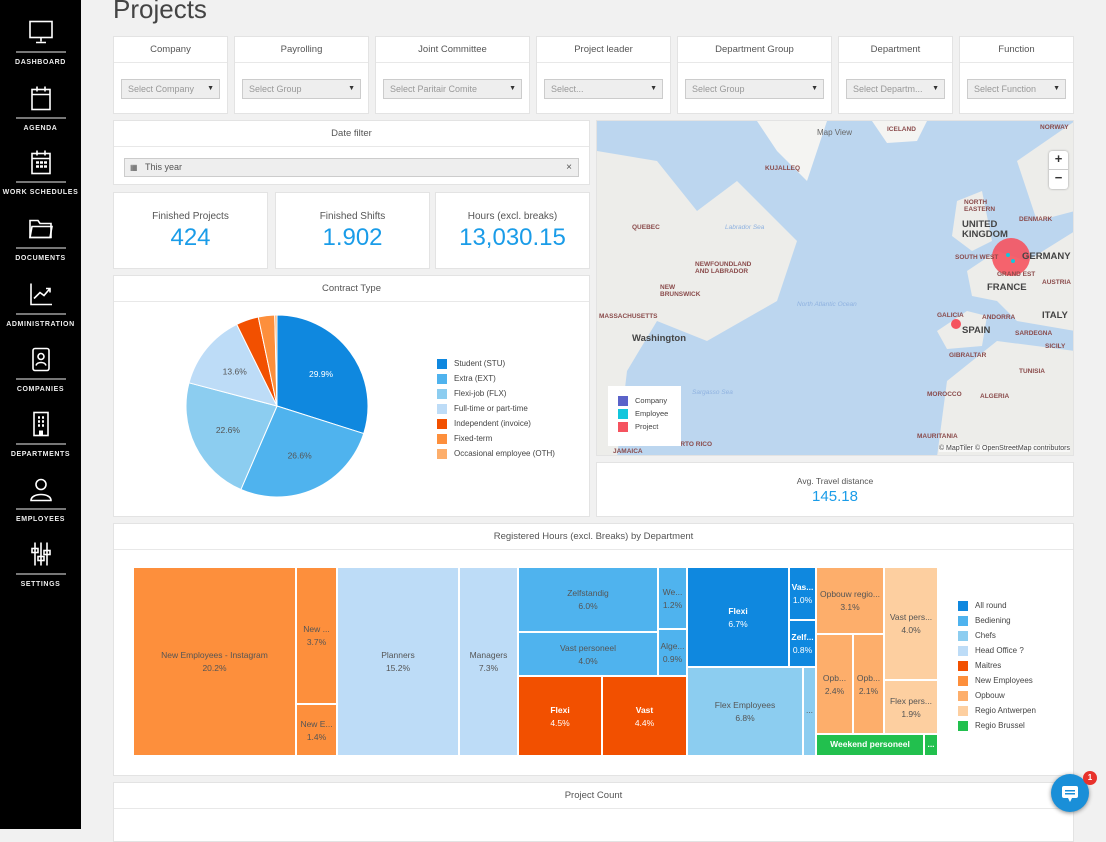  I want to click on sidebar-item-documents: DOCUMENTS, so click(40, 238).